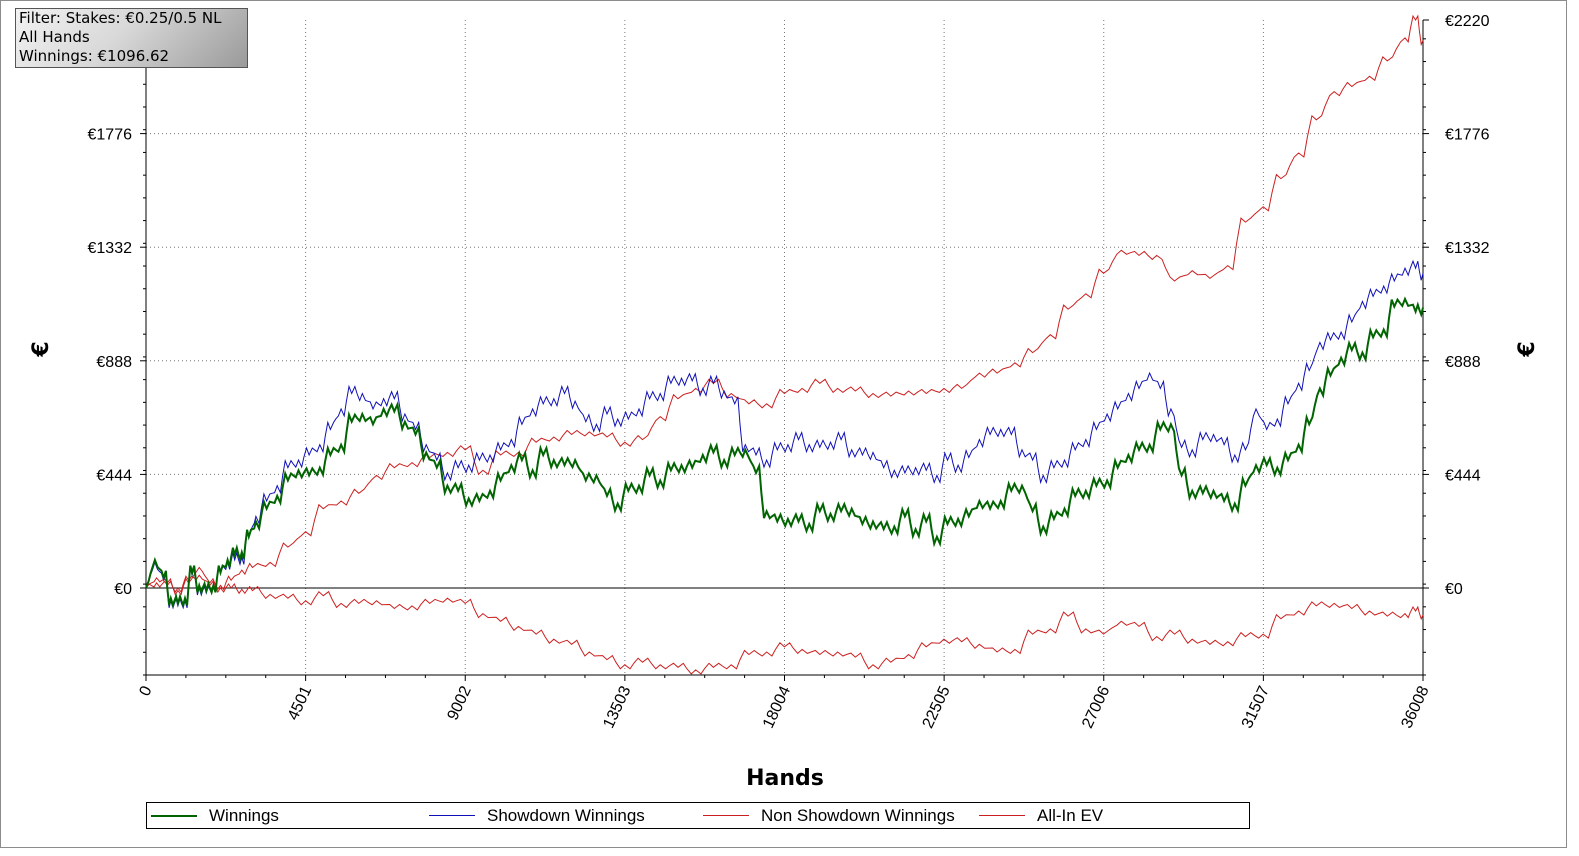 The height and width of the screenshot is (856, 1579). I want to click on legend-item-allin-ev: All-In EV, so click(1041, 815).